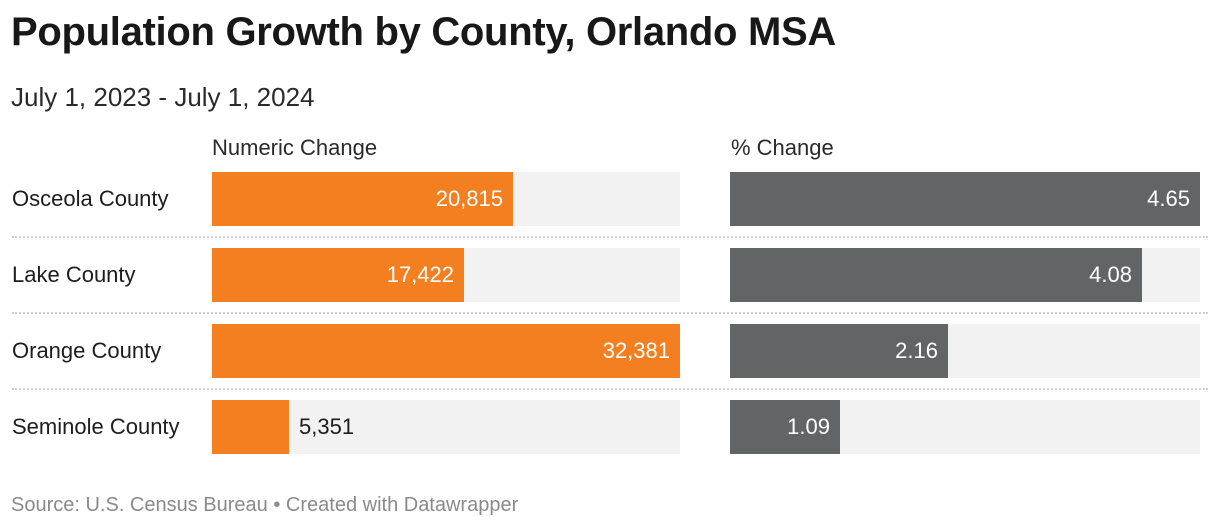 This screenshot has height=530, width=1220. I want to click on numeric-value-lake-county: 17,422, so click(420, 274).